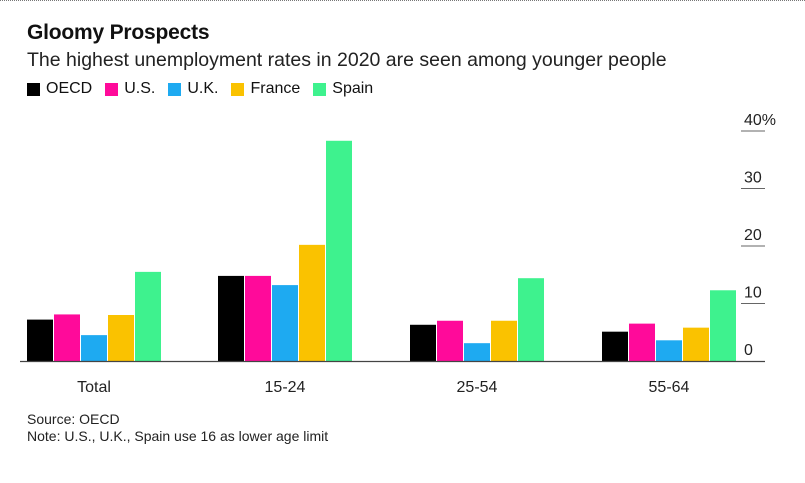 The image size is (805, 483). Describe the element at coordinates (118, 32) in the screenshot. I see `chart-title: Gloomy Prospects` at that location.